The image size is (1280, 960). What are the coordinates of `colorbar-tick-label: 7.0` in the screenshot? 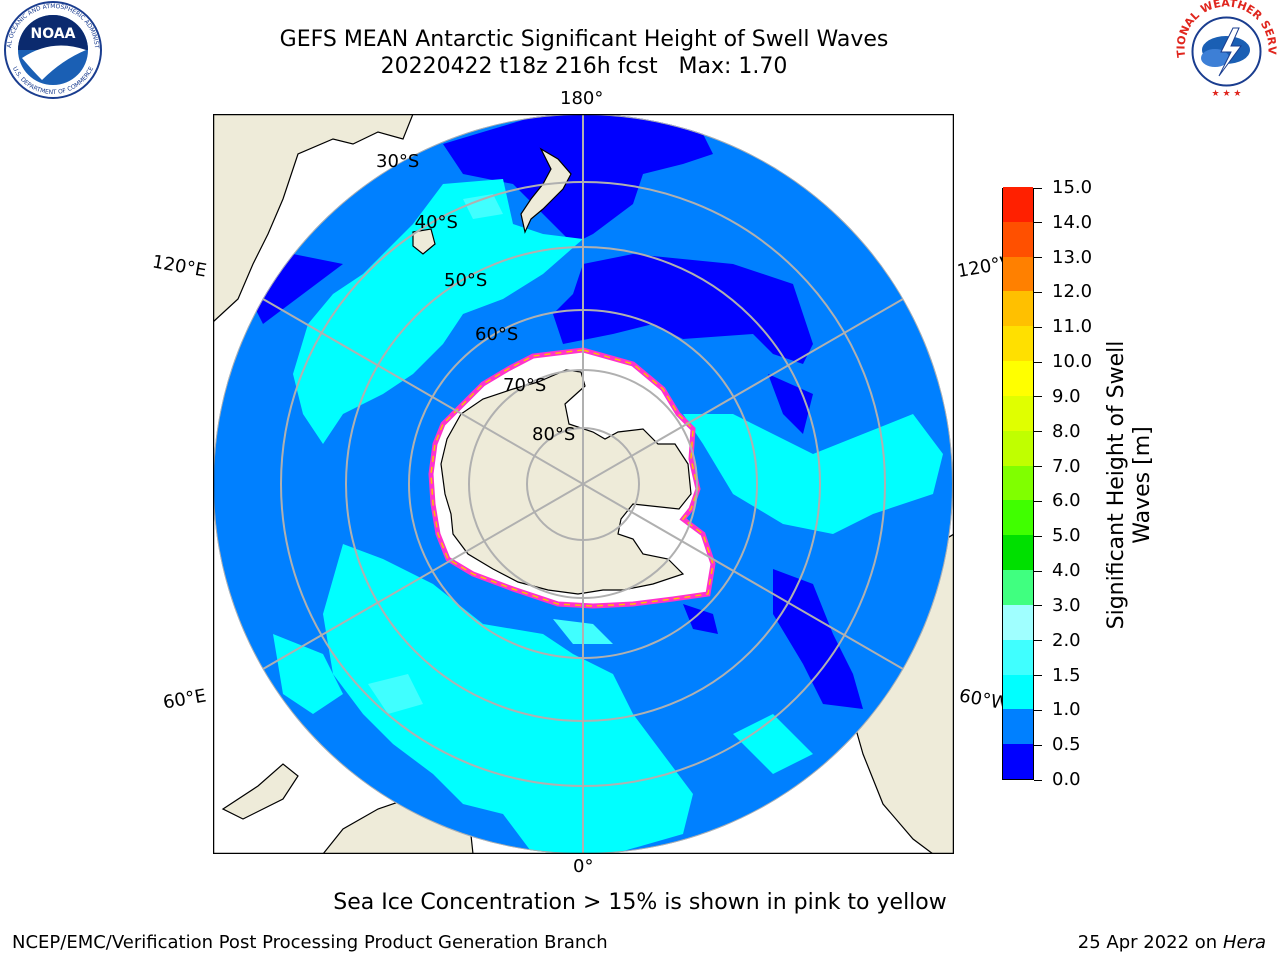 It's located at (1066, 466).